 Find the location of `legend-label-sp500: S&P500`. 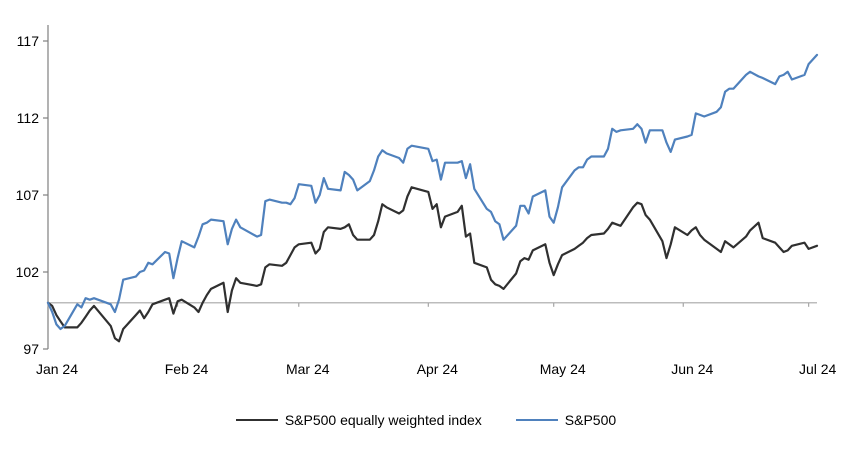

legend-label-sp500: S&P500 is located at coordinates (590, 420).